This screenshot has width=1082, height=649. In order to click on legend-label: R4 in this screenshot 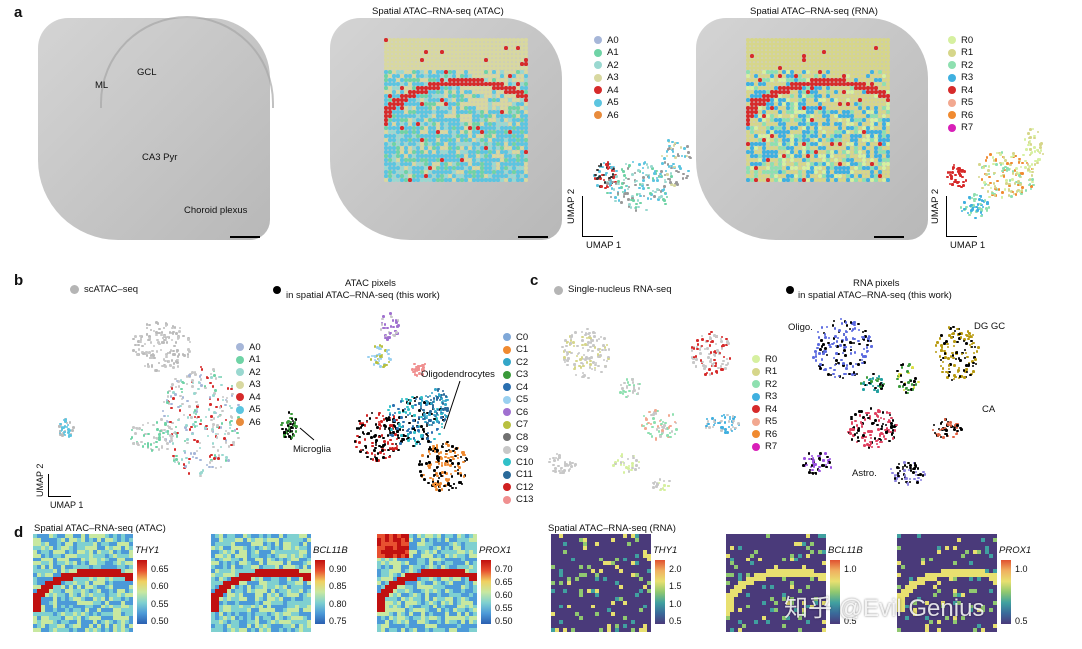, I will do `click(771, 409)`.